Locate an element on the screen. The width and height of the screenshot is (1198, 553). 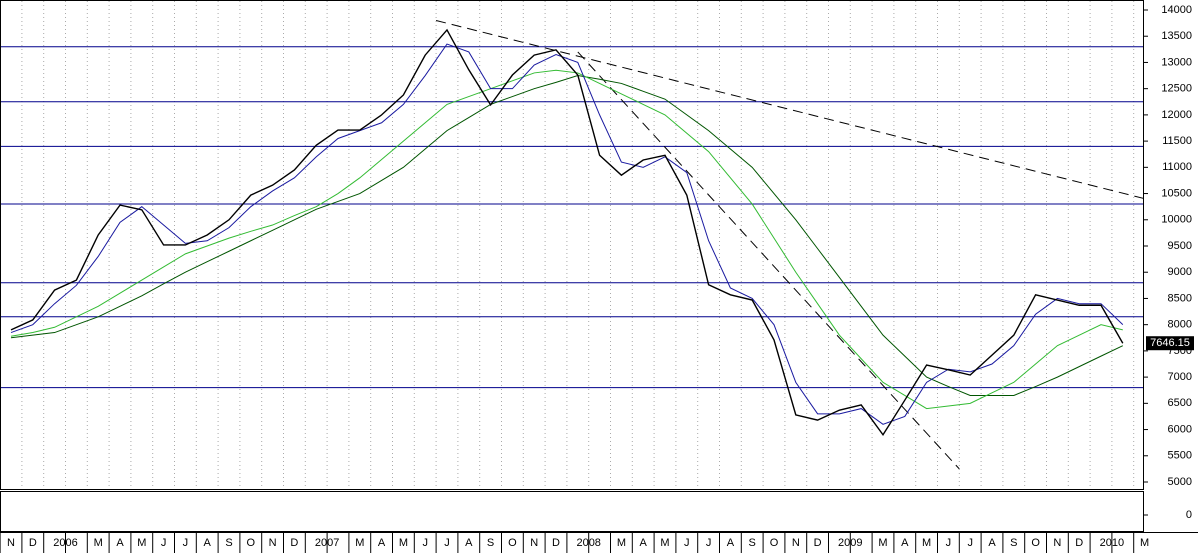
y-tick-label: 9000 is located at coordinates (1180, 272).